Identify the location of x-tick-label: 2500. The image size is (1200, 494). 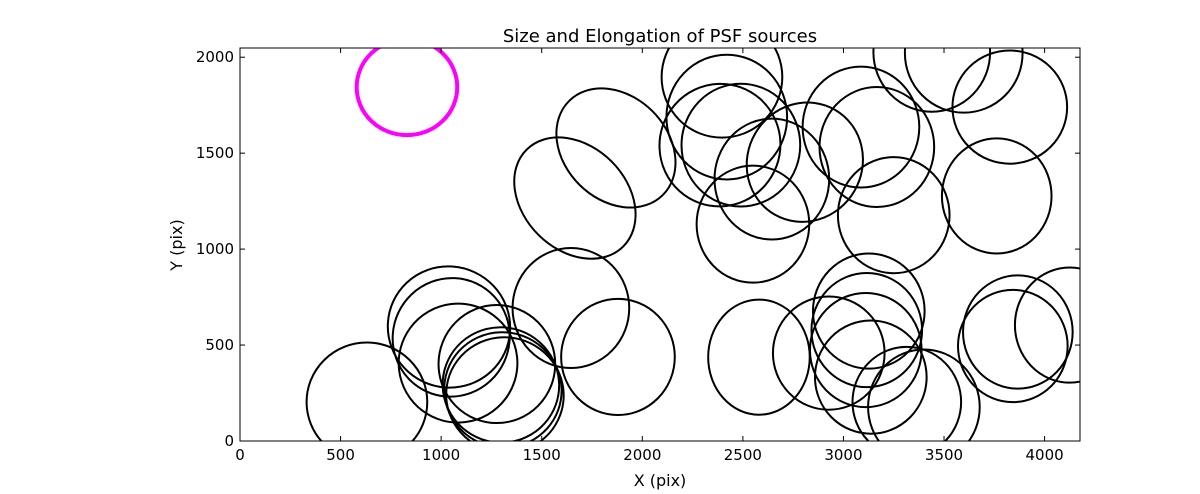
(743, 455).